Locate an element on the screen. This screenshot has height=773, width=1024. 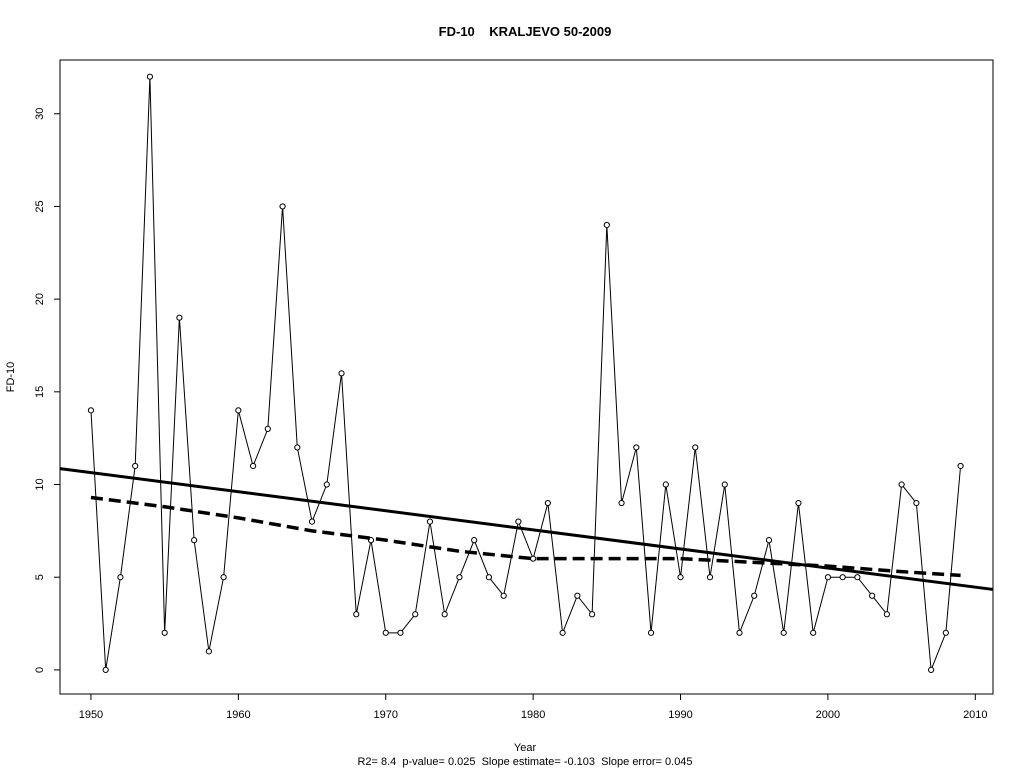
y-tick-label: 0 is located at coordinates (40, 670).